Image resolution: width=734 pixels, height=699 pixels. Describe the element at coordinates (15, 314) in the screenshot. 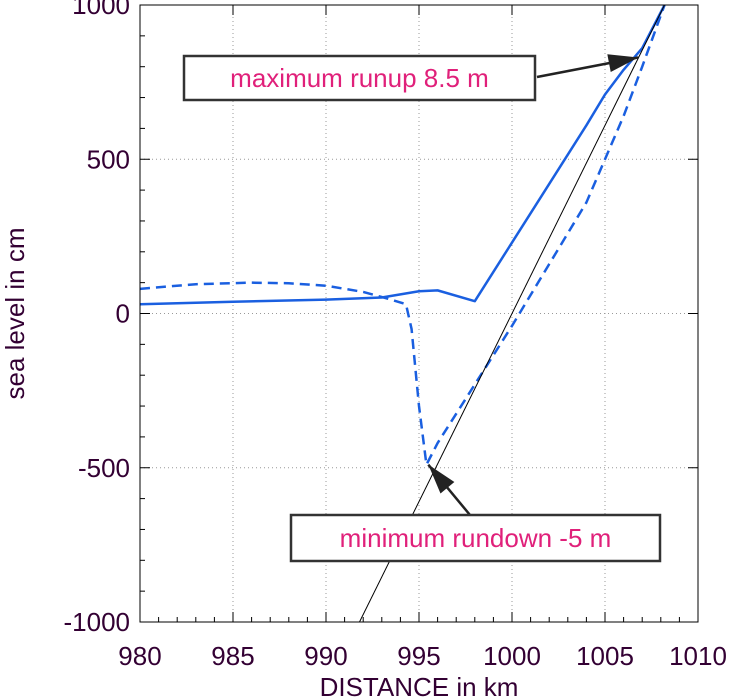

I see `y-axis-title: sea level in cm` at that location.